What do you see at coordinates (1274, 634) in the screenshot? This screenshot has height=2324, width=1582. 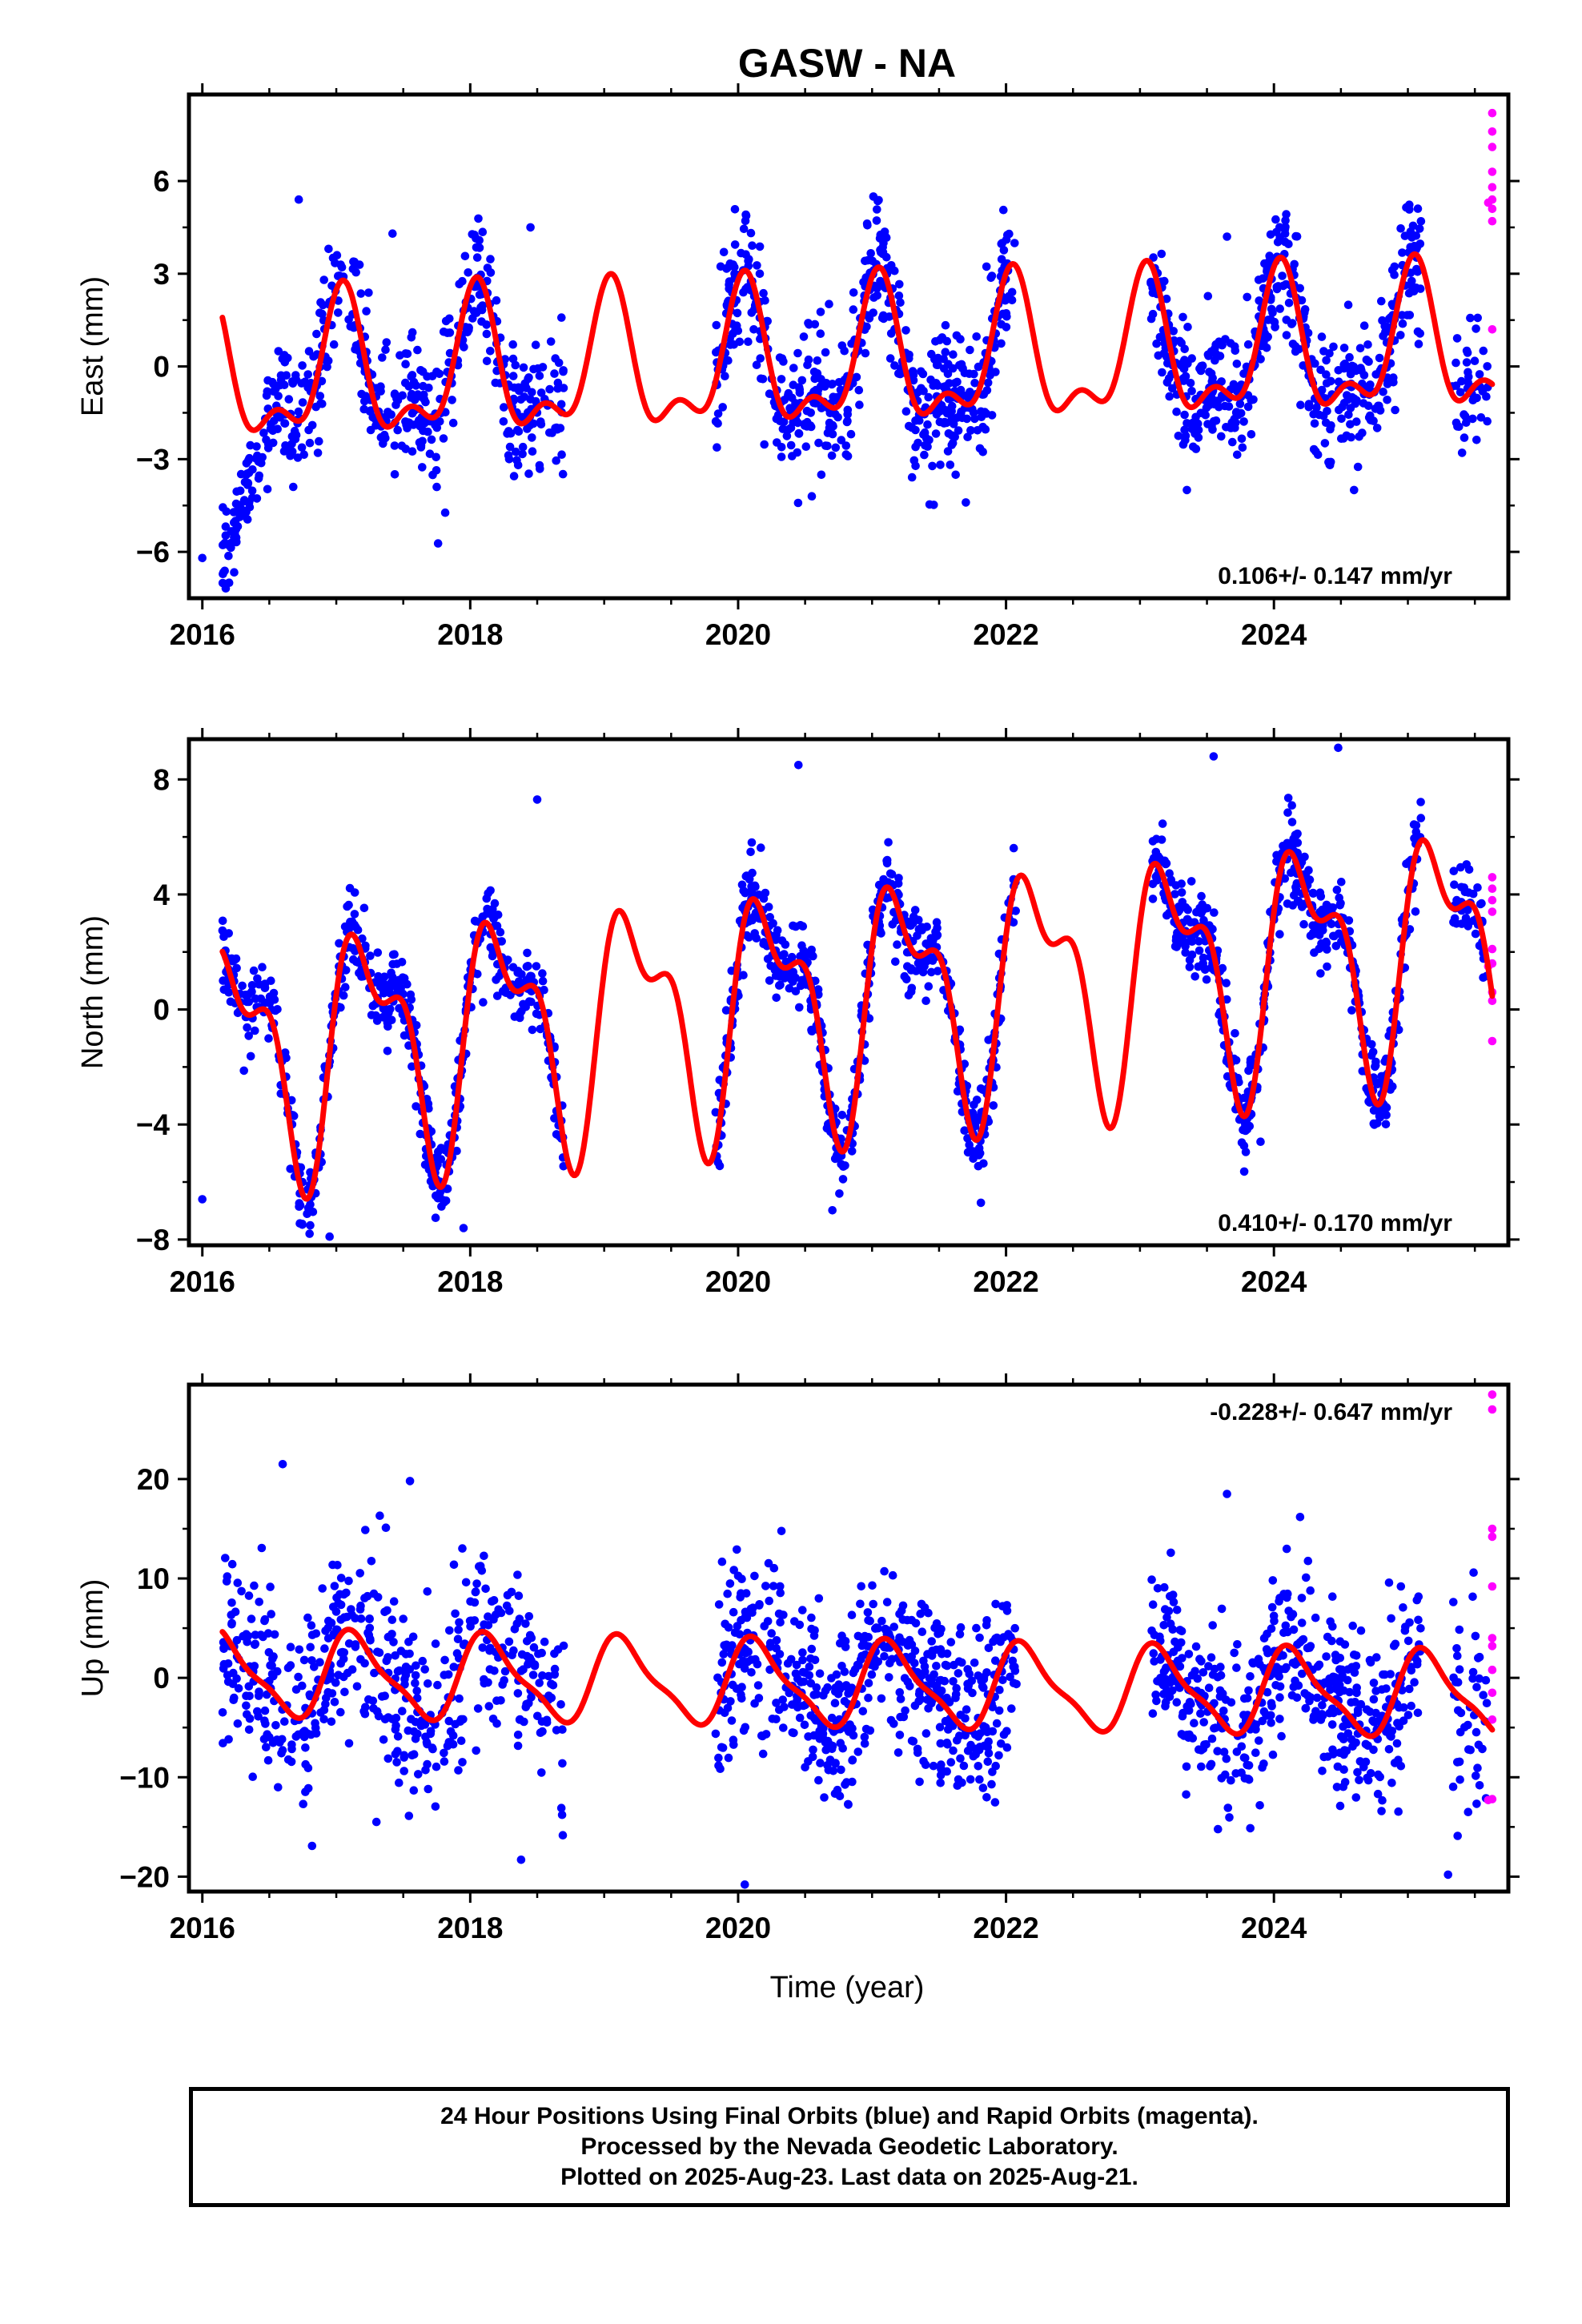 I see `x-tick-label: 2024` at bounding box center [1274, 634].